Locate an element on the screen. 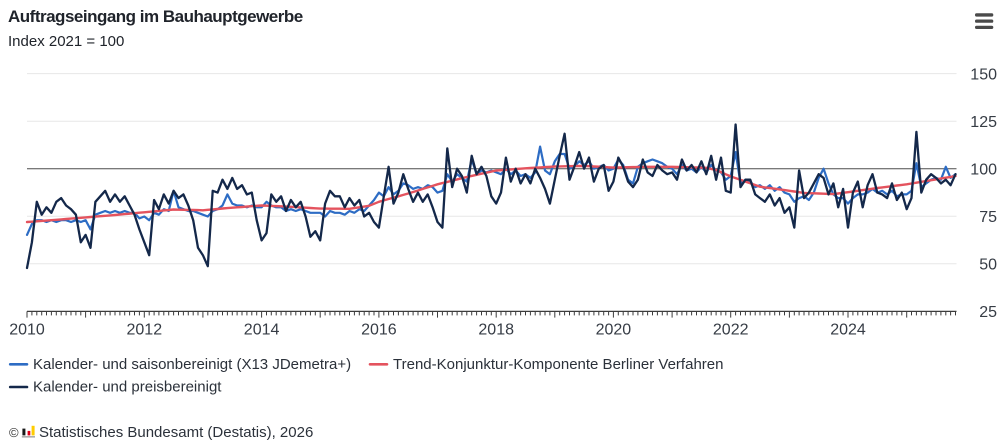  svg-text: 2016 is located at coordinates (379, 330).